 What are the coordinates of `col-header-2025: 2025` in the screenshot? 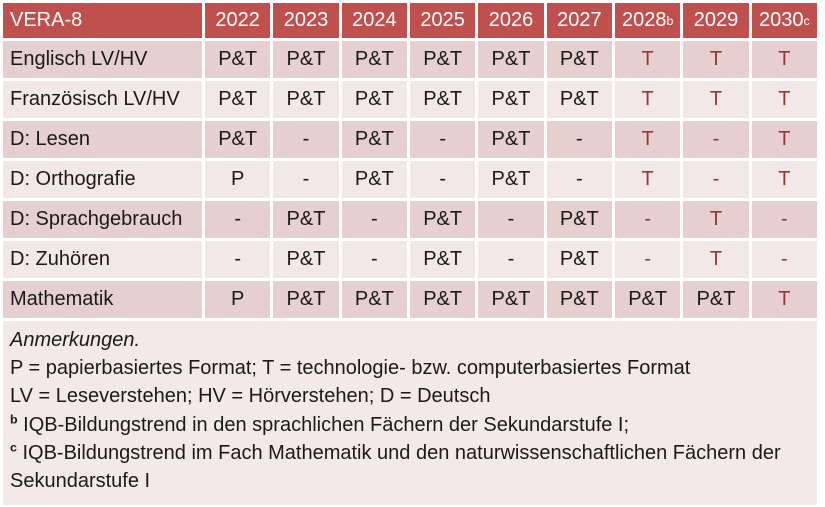 It's located at (443, 20).